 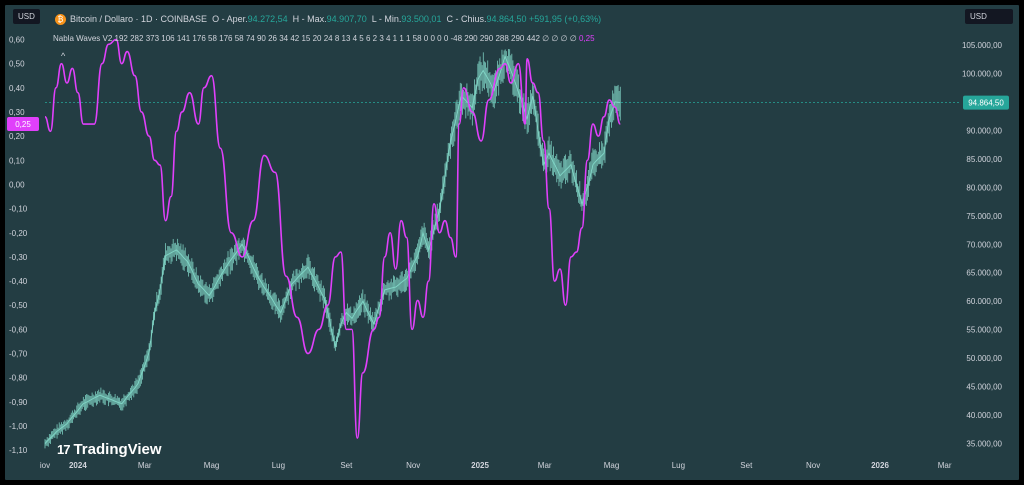 I want to click on indicator-param: 373, so click(x=153, y=38).